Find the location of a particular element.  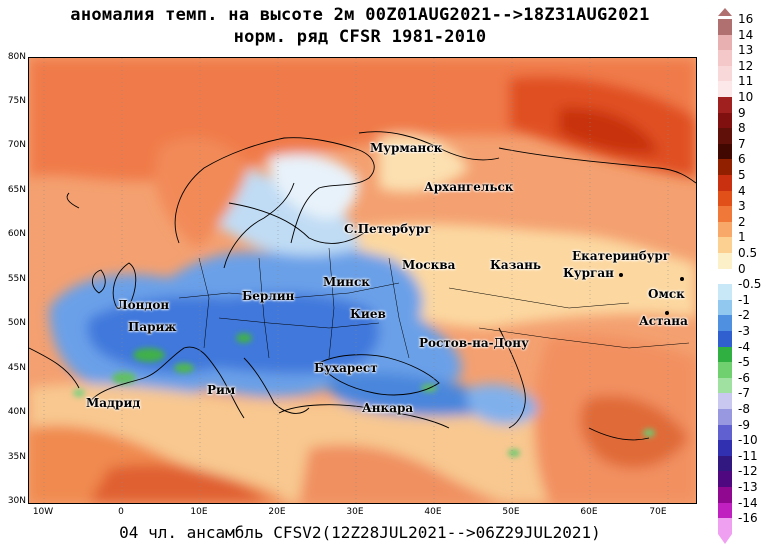

colorbar-tick-label: -0.5 is located at coordinates (750, 284).